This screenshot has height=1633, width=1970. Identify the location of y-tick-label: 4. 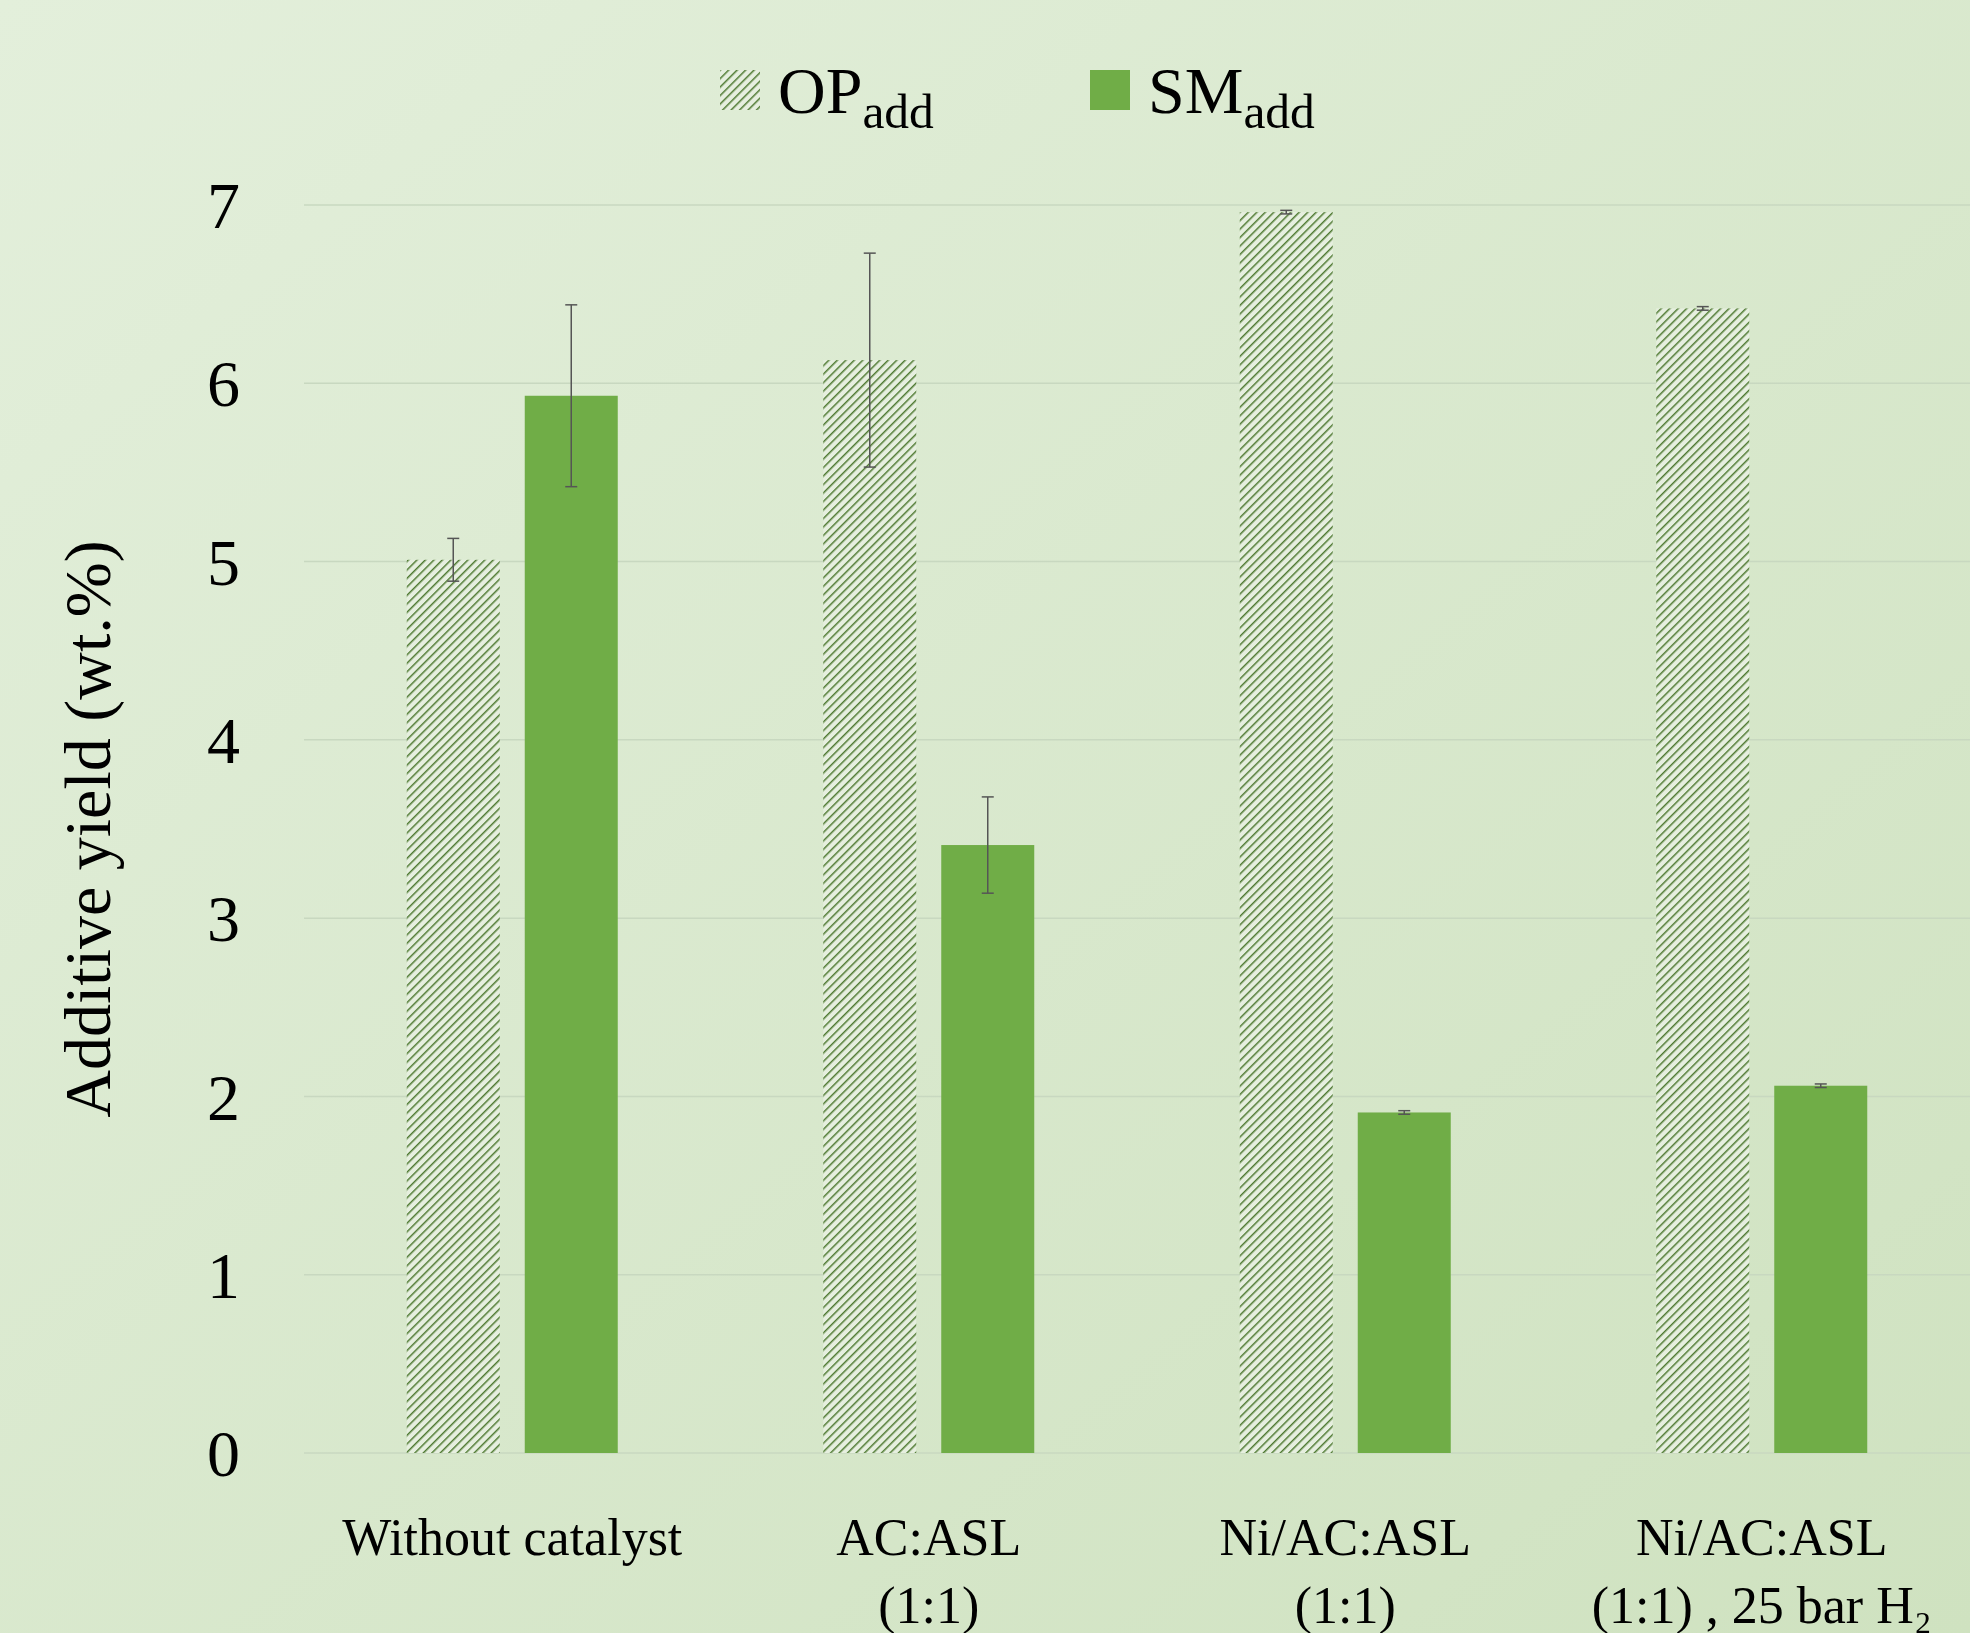
(223, 740).